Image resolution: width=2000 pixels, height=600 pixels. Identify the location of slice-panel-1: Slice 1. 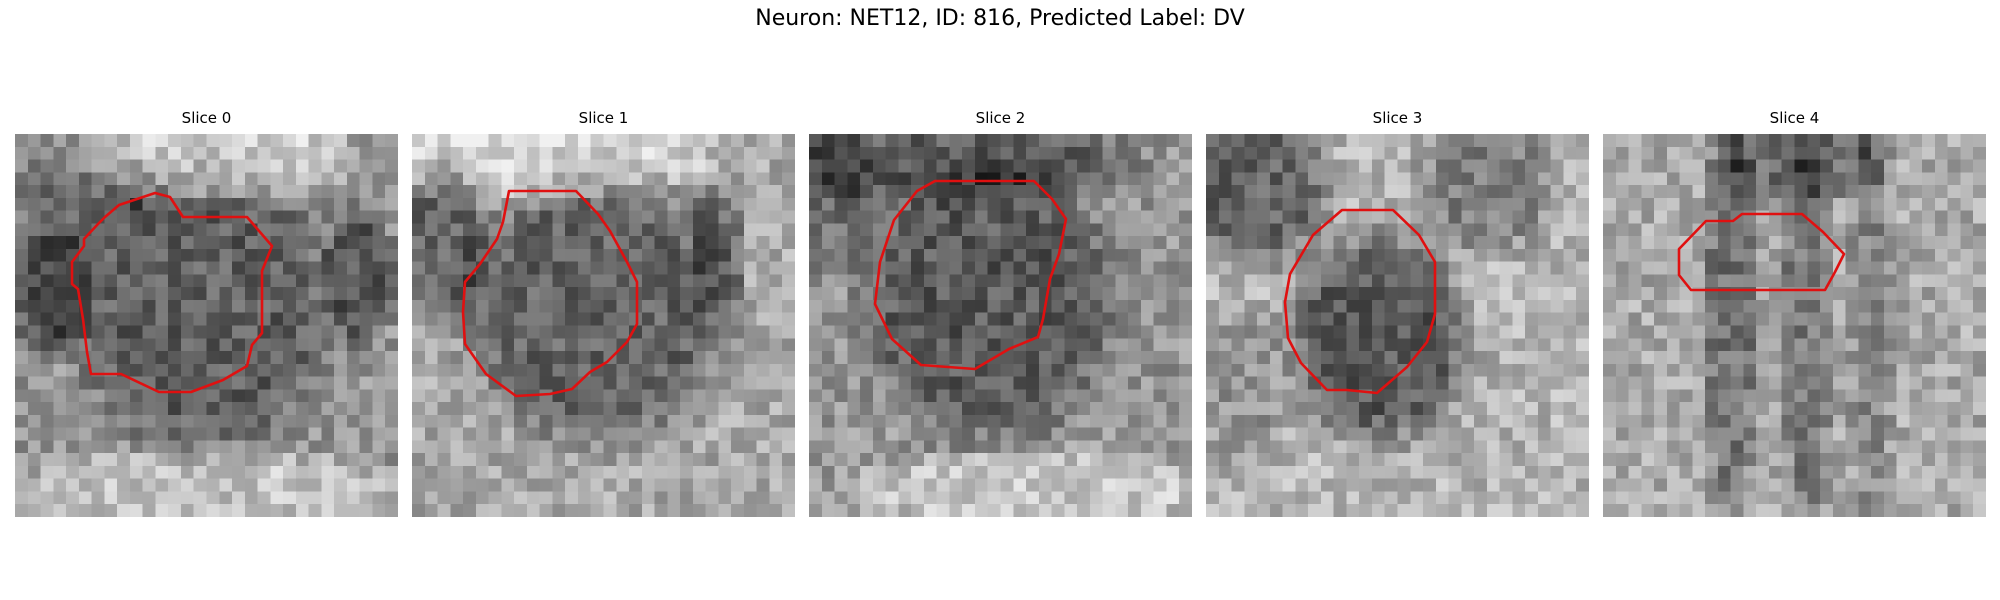
(603, 312).